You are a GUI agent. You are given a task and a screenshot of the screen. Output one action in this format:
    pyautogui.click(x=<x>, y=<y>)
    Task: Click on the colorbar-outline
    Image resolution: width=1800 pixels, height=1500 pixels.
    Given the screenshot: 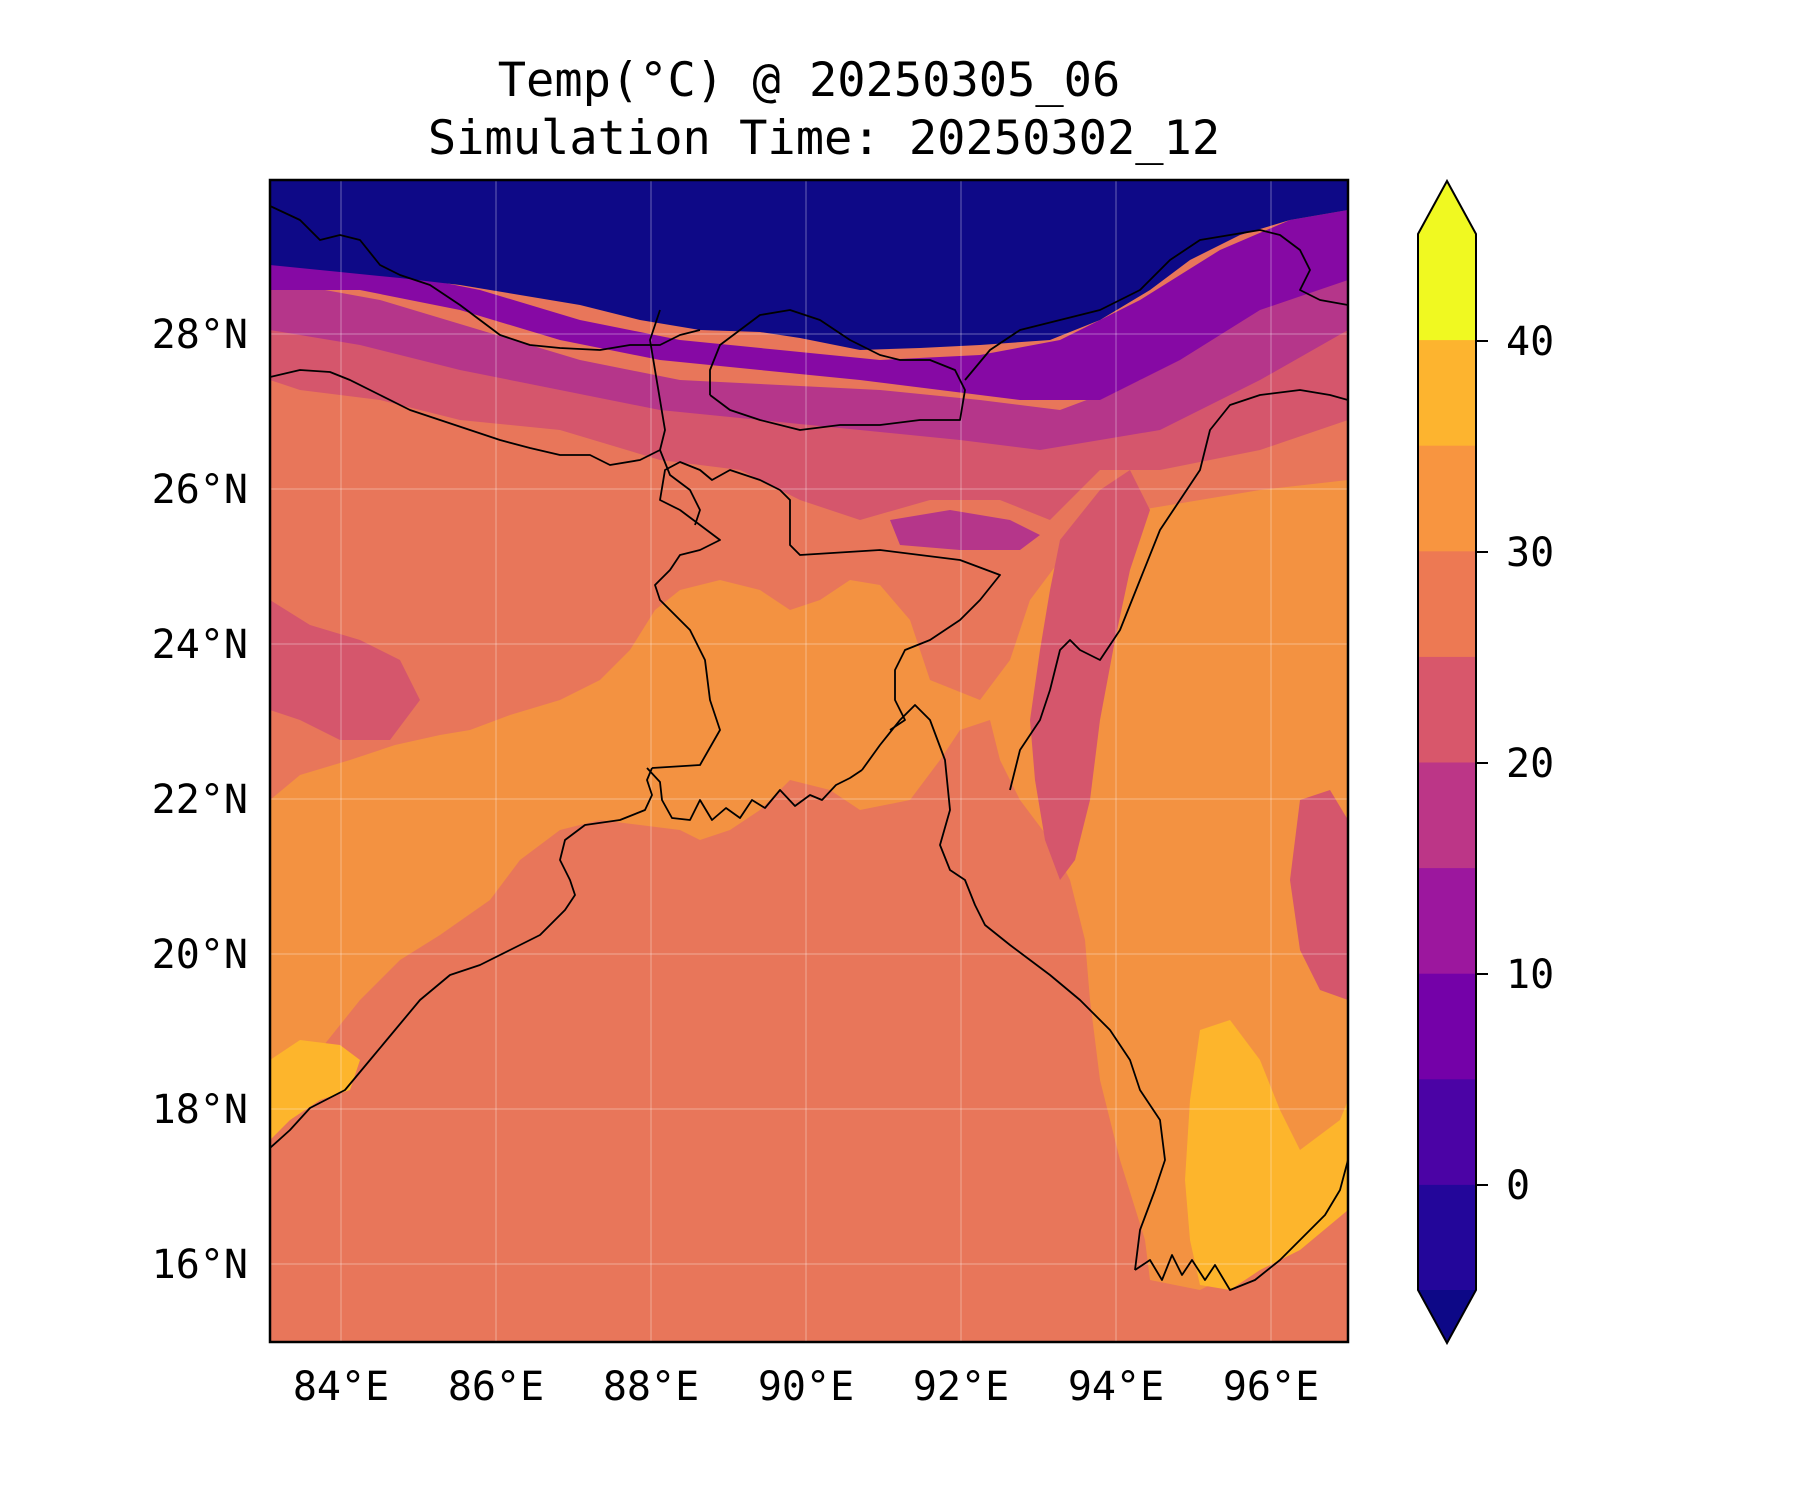 What is the action you would take?
    pyautogui.click(x=1447, y=762)
    